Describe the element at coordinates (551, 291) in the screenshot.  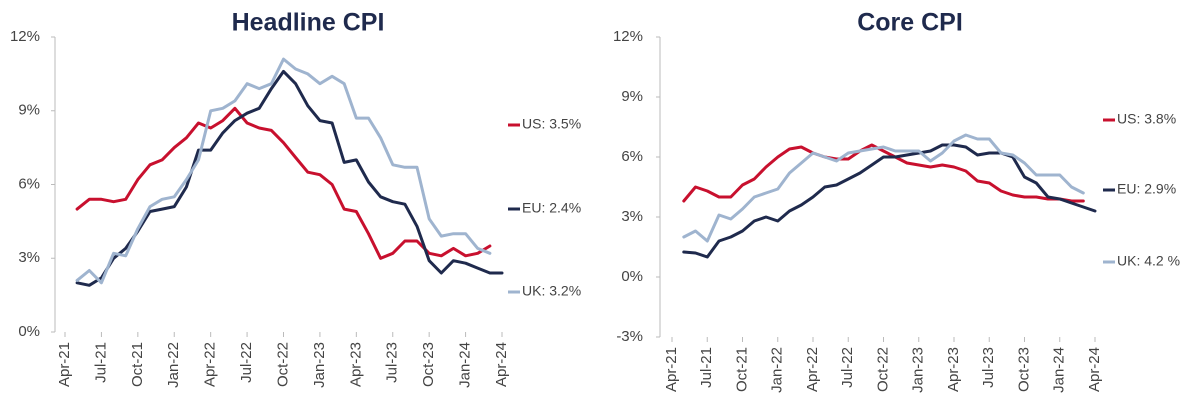
I see `series-label: UK: 3.2%` at that location.